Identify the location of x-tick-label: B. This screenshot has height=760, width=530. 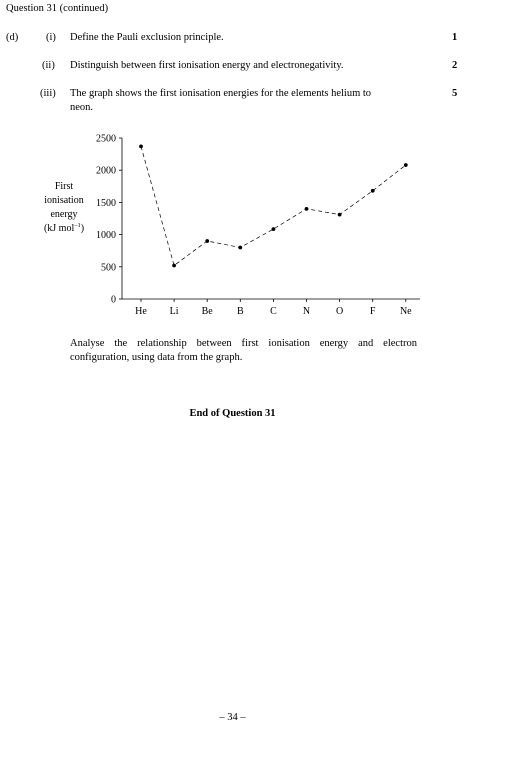
(240, 311).